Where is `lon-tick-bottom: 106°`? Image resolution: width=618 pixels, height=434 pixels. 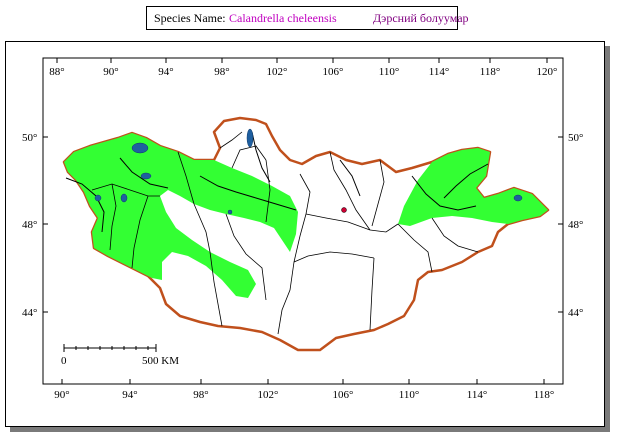
lon-tick-bottom: 106° is located at coordinates (343, 395).